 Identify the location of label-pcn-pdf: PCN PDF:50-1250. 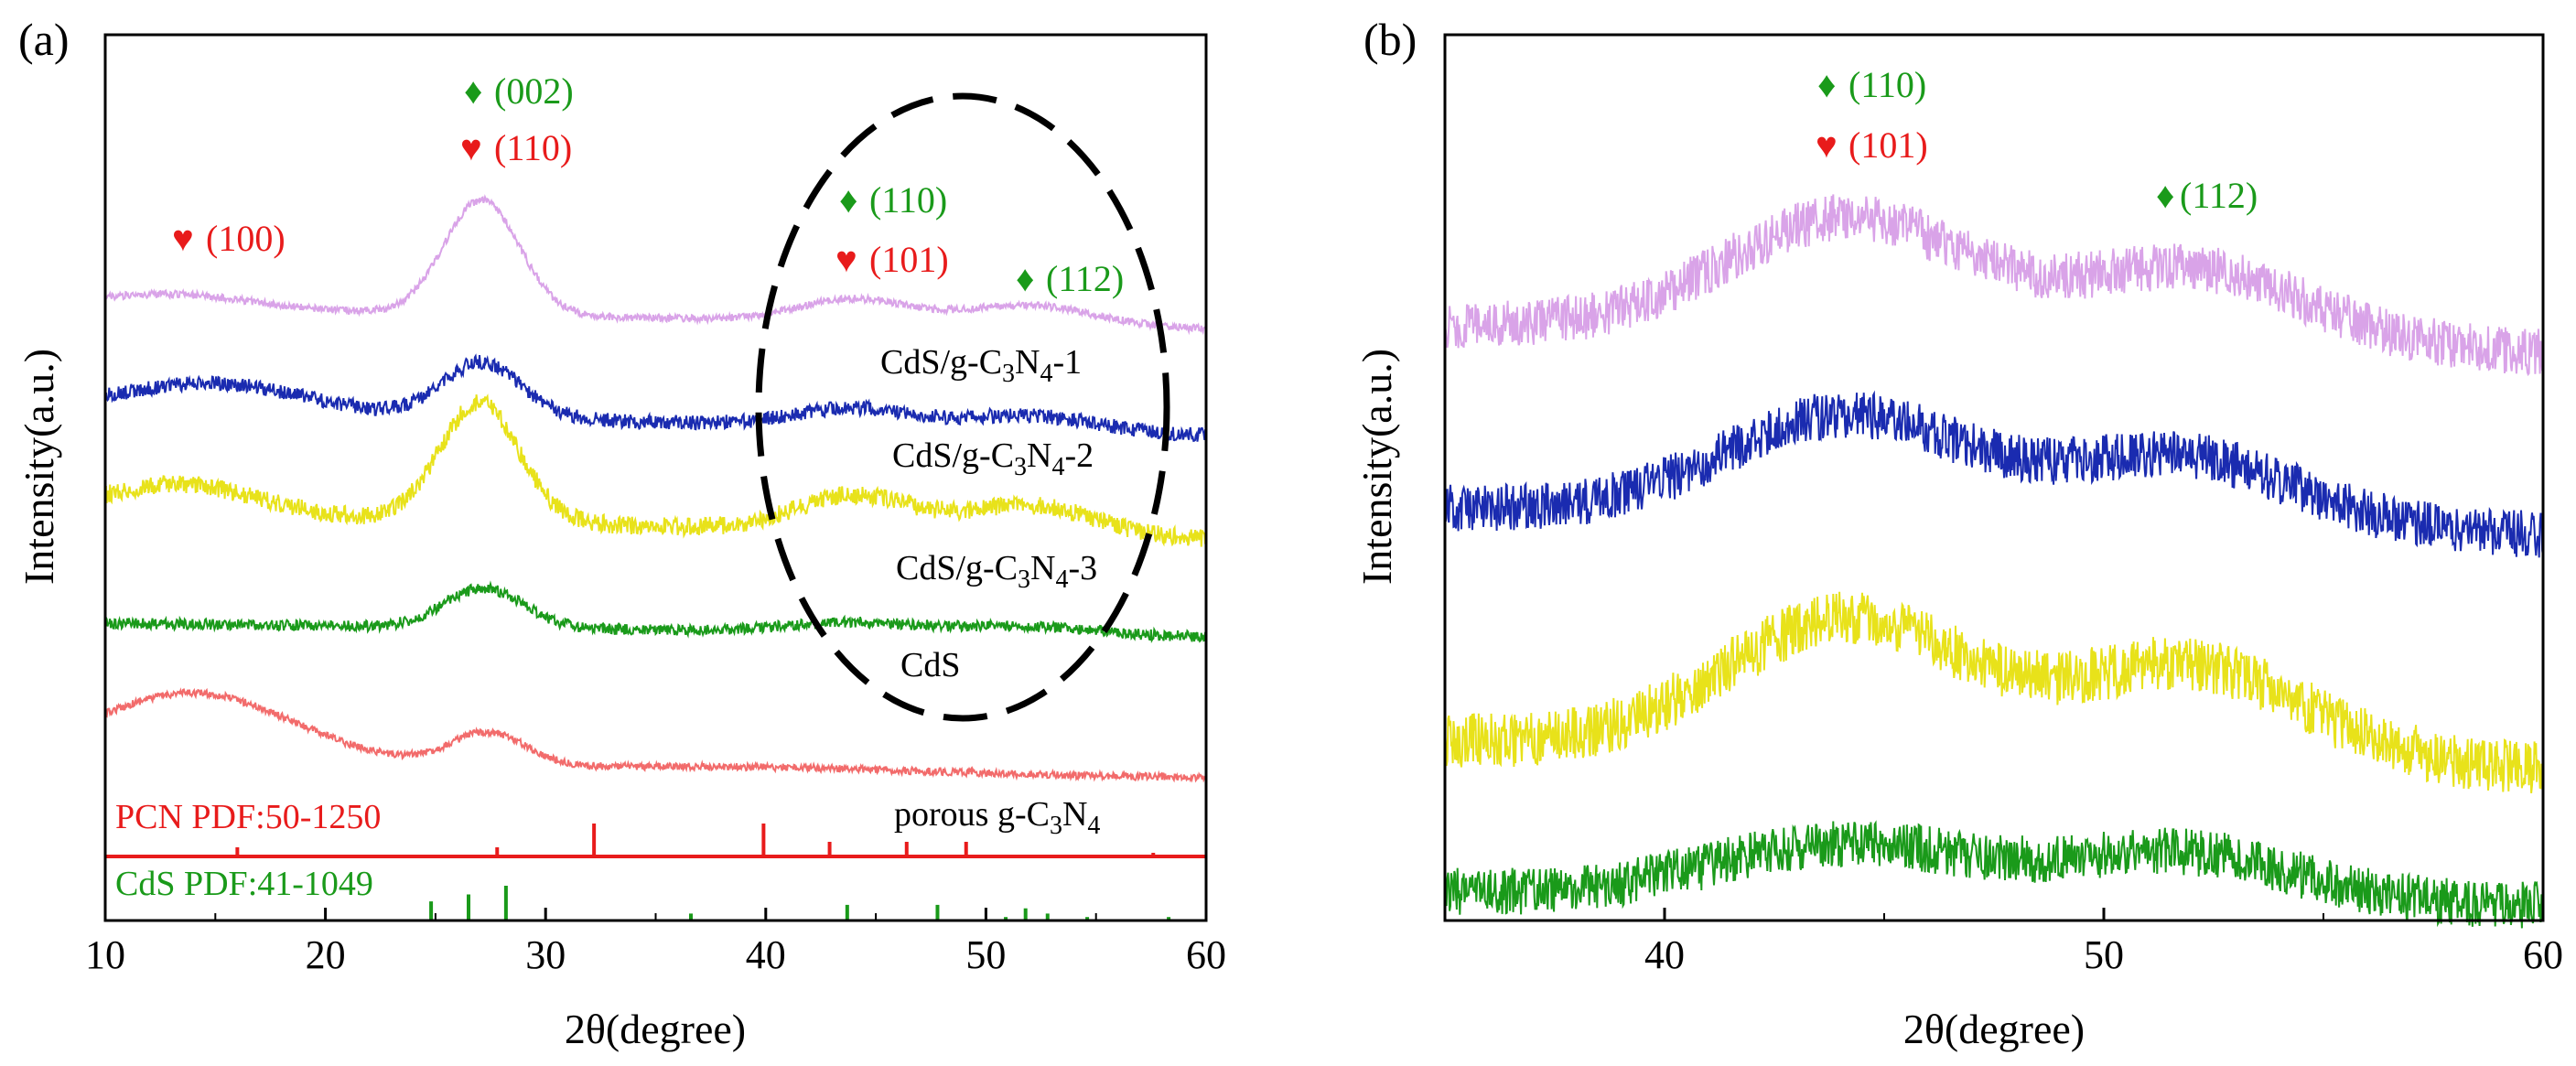
(248, 817).